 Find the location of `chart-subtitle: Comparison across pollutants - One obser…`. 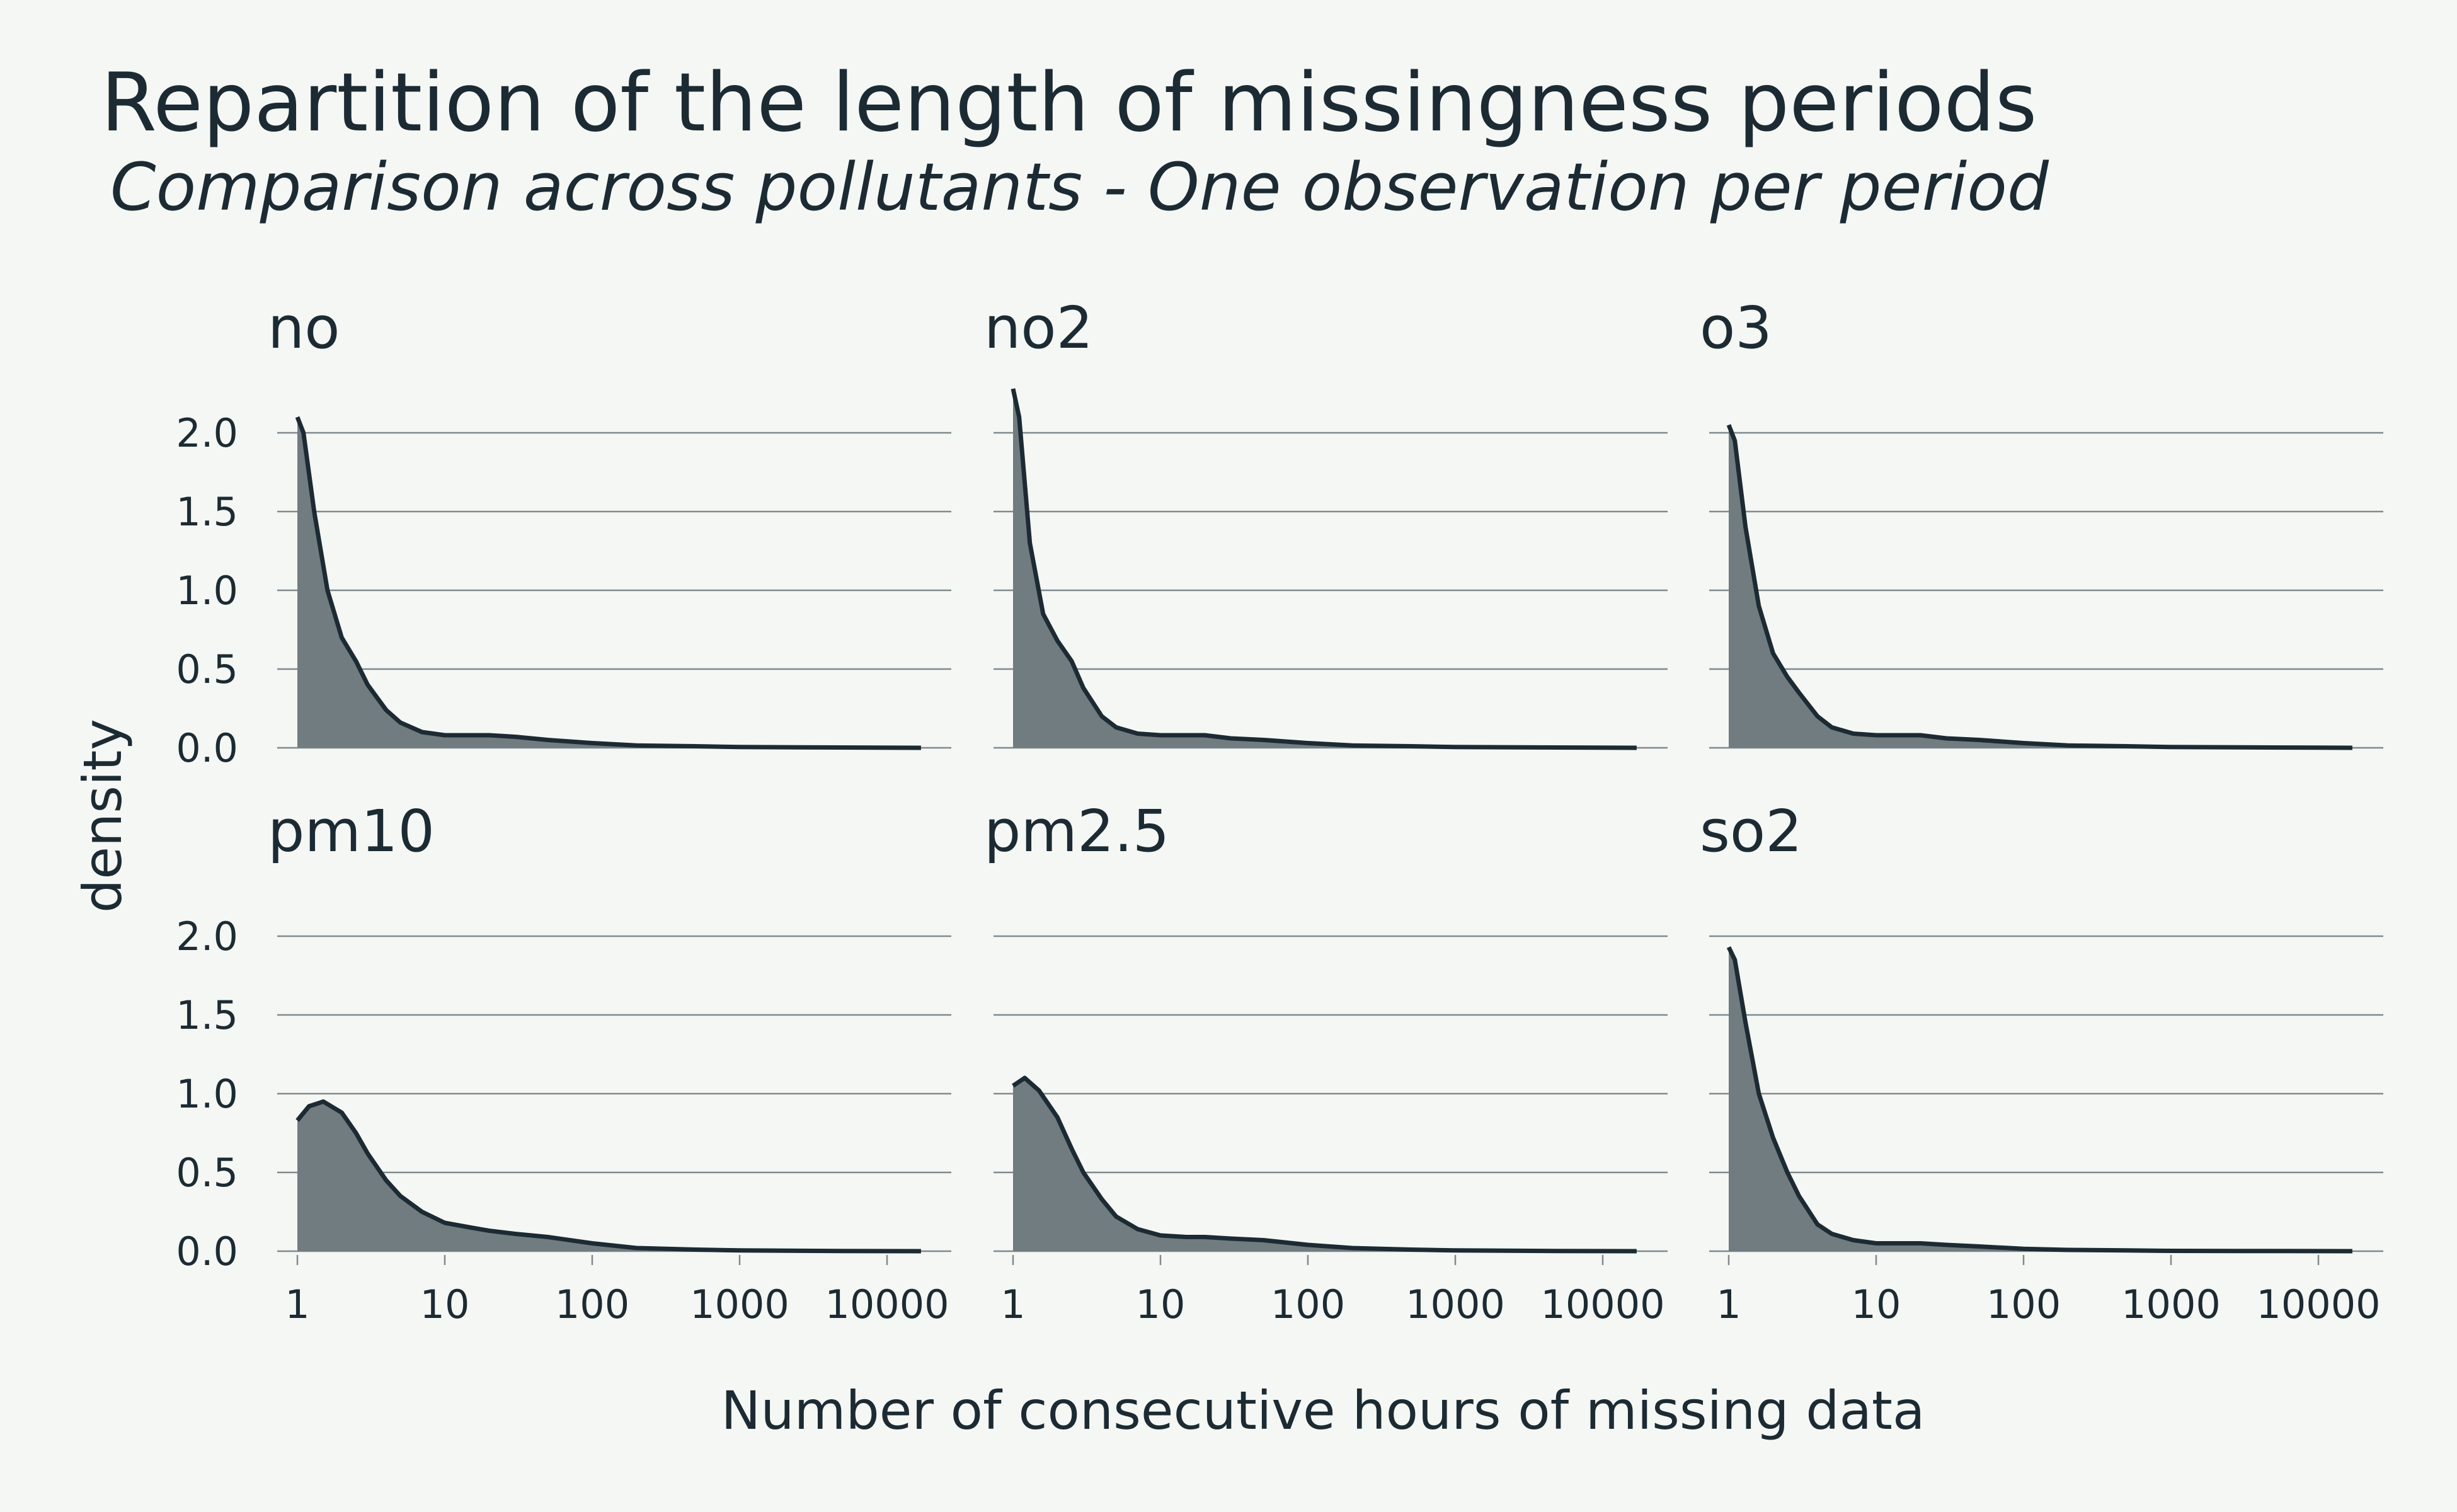

chart-subtitle: Comparison across pollutants - One obser… is located at coordinates (1079, 187).